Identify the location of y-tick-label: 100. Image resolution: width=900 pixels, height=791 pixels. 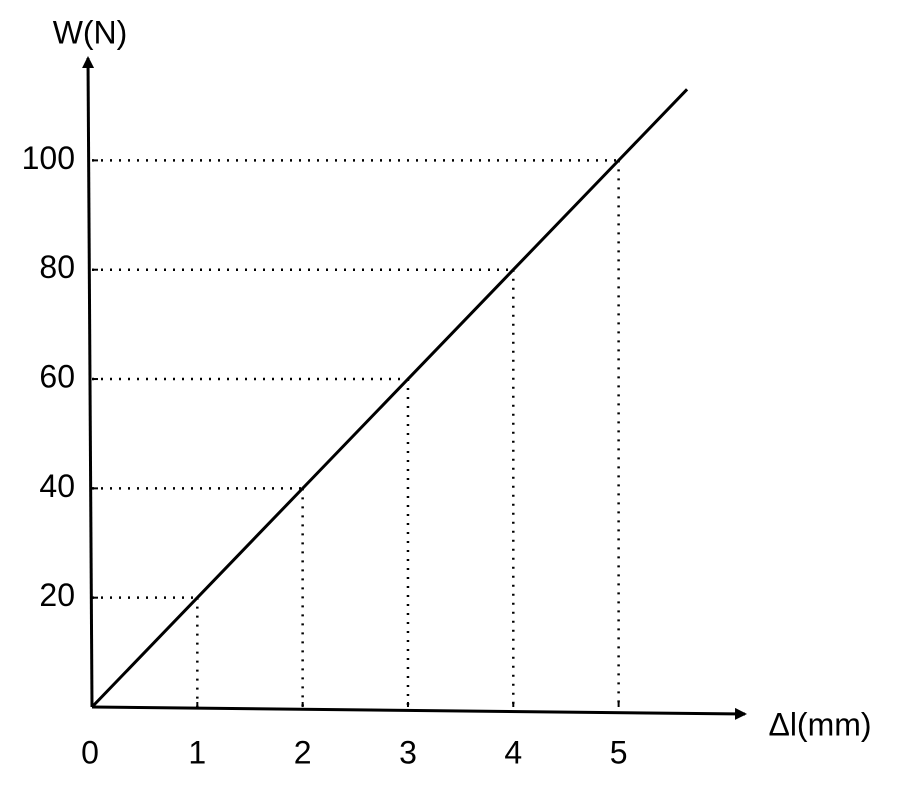
(48, 158).